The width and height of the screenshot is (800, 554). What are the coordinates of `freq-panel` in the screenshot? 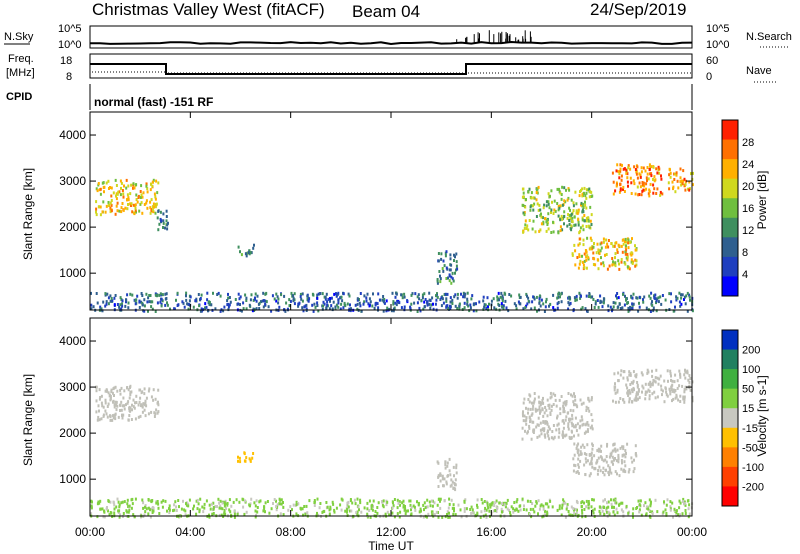 It's located at (391, 66).